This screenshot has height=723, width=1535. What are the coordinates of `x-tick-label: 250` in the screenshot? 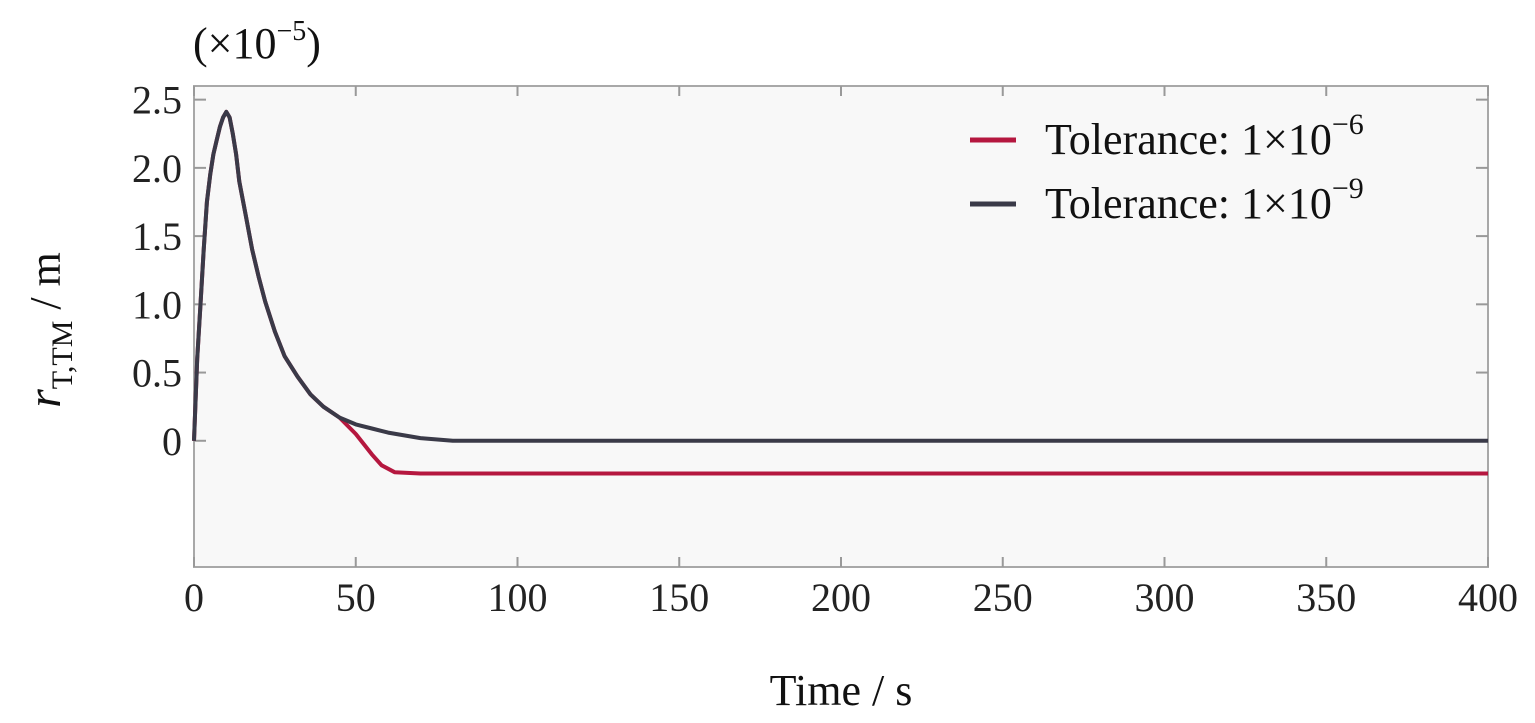 It's located at (1003, 597).